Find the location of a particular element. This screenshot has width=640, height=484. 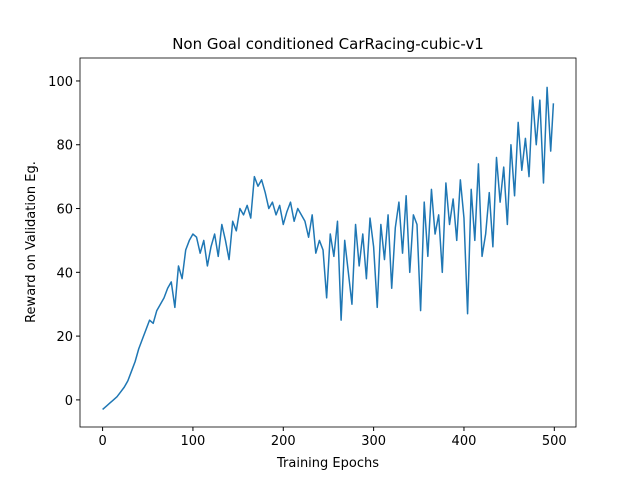

x-tick-label: 400 is located at coordinates (464, 441).